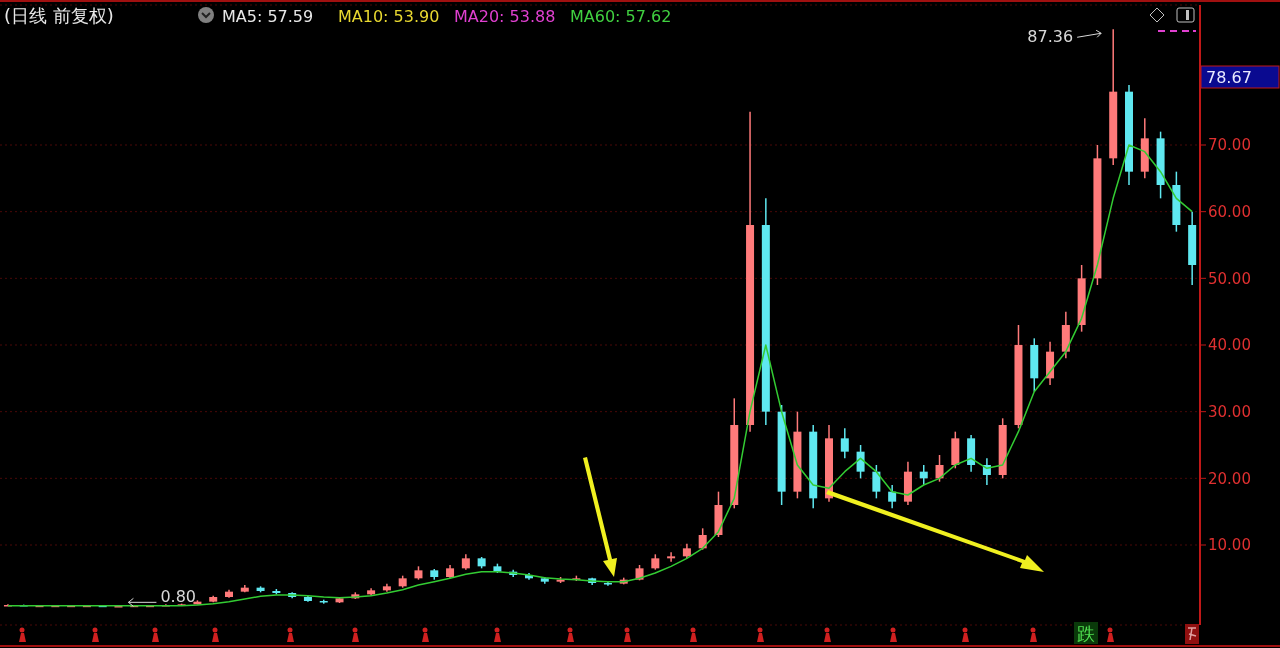 This screenshot has height=648, width=1280. Describe the element at coordinates (268, 16) in the screenshot. I see `annotation: MA5: 57.59` at that location.